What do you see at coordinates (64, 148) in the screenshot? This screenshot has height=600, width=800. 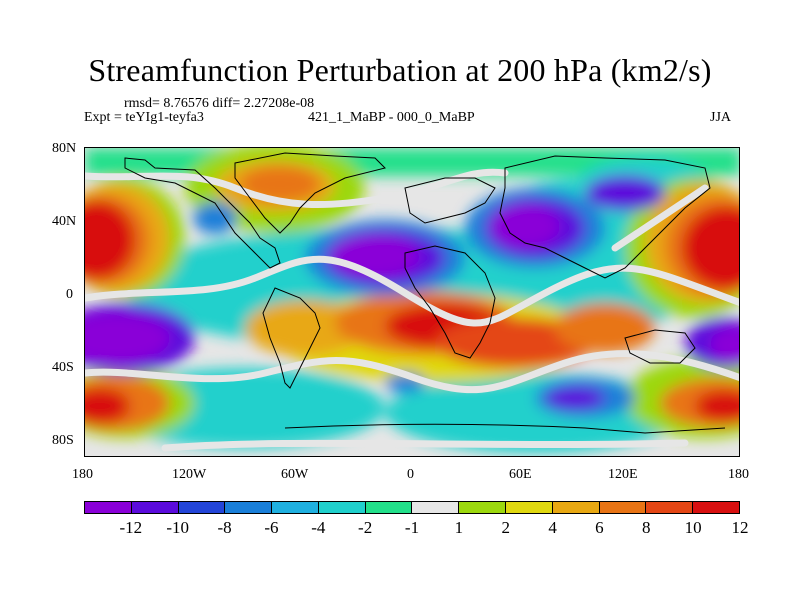 I see `lat-label-80n: 80N` at bounding box center [64, 148].